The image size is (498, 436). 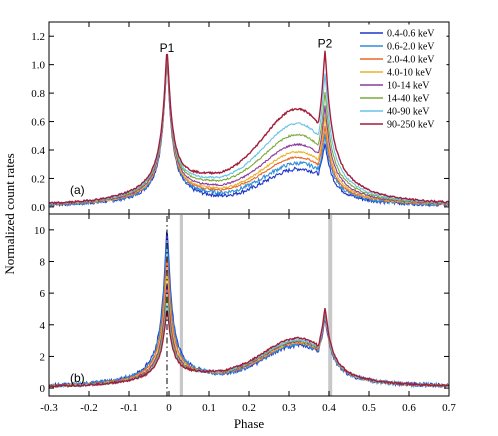 I want to click on y-tick-label: 0, so click(x=43, y=389).